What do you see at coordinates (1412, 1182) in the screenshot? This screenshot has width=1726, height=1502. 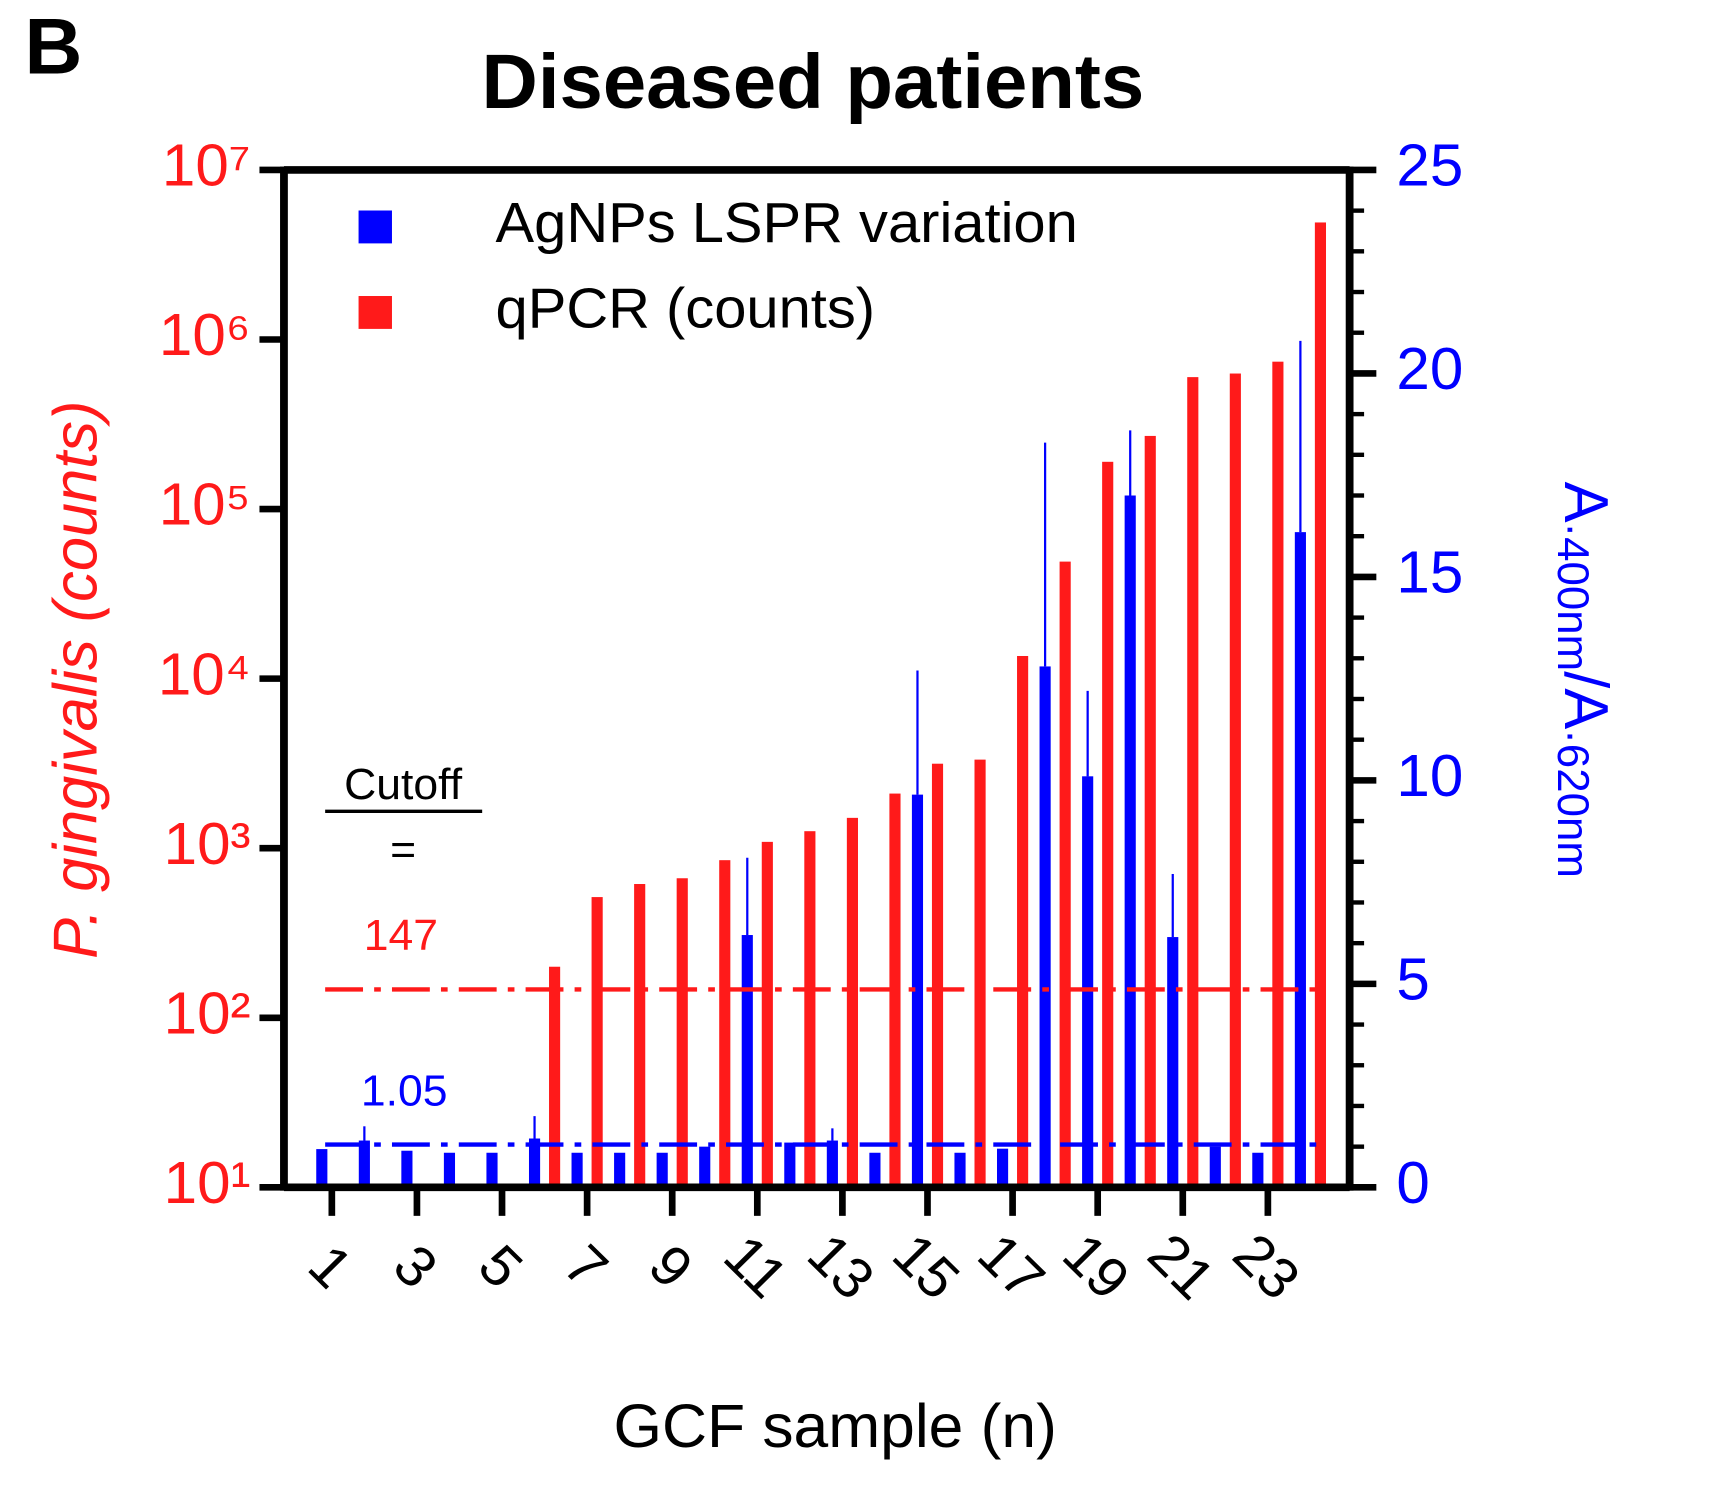 I see `y2-tick-label: 0` at bounding box center [1412, 1182].